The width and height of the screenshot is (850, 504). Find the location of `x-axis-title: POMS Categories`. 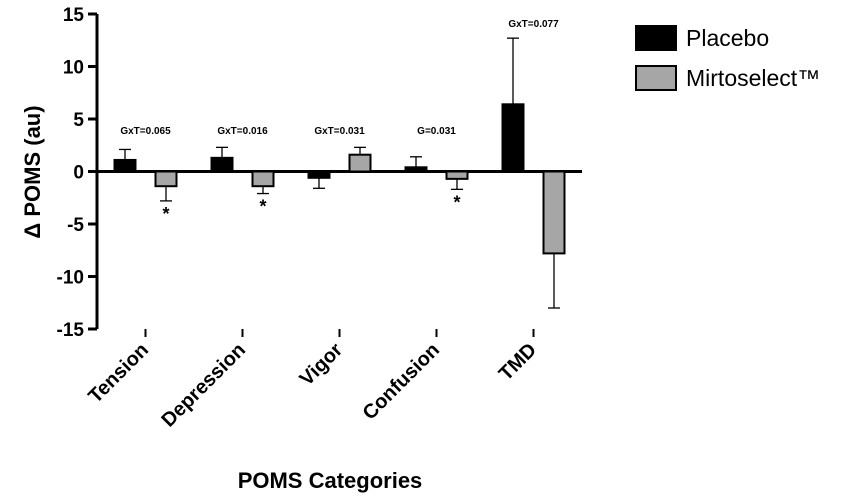

x-axis-title: POMS Categories is located at coordinates (330, 480).